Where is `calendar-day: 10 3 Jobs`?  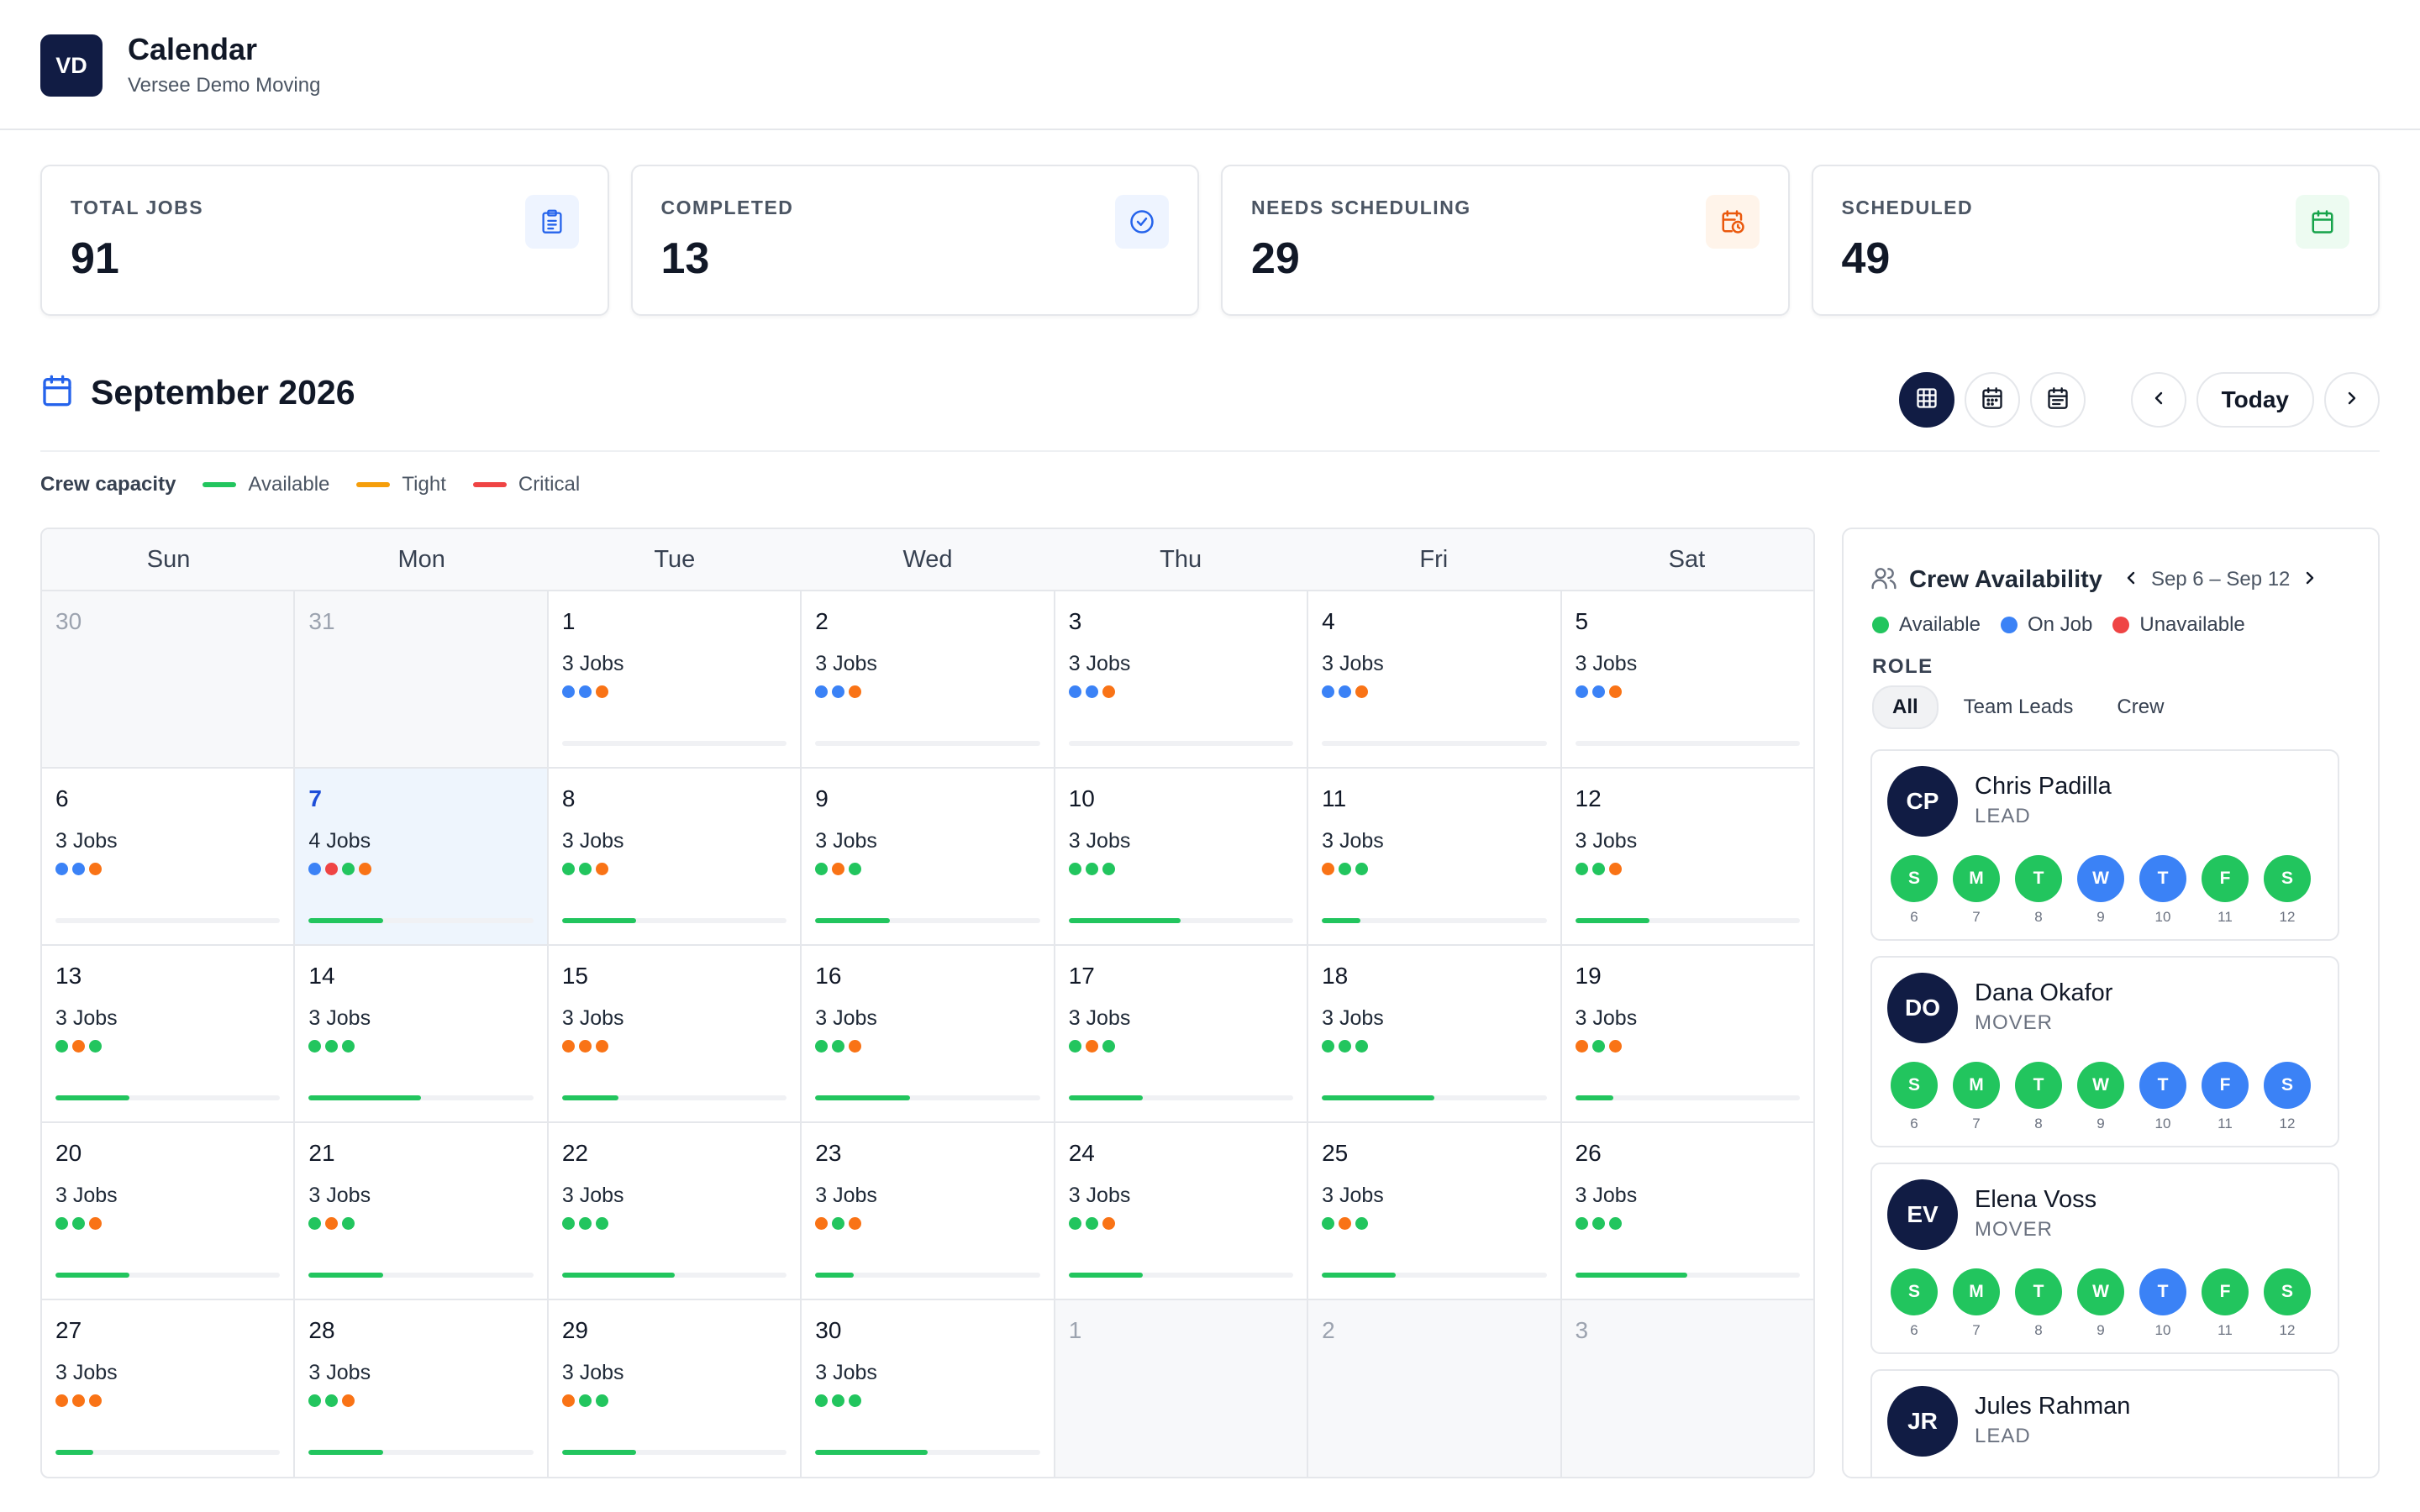
calendar-day: 10 3 Jobs is located at coordinates (1182, 856).